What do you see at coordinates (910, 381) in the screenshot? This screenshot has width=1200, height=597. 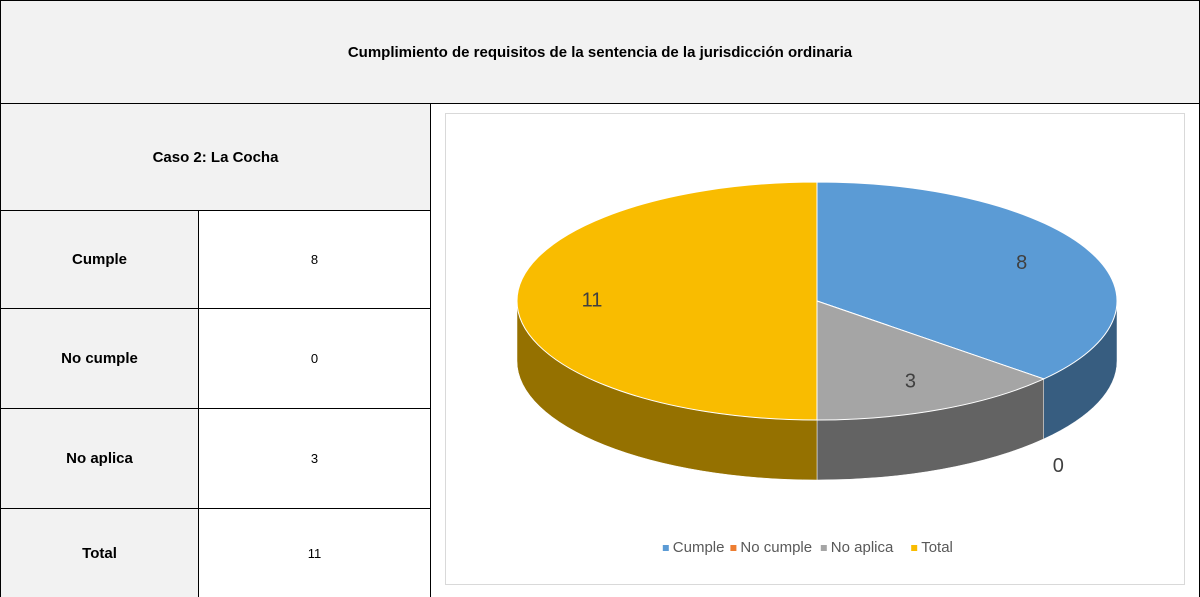 I see `data-label: 3` at bounding box center [910, 381].